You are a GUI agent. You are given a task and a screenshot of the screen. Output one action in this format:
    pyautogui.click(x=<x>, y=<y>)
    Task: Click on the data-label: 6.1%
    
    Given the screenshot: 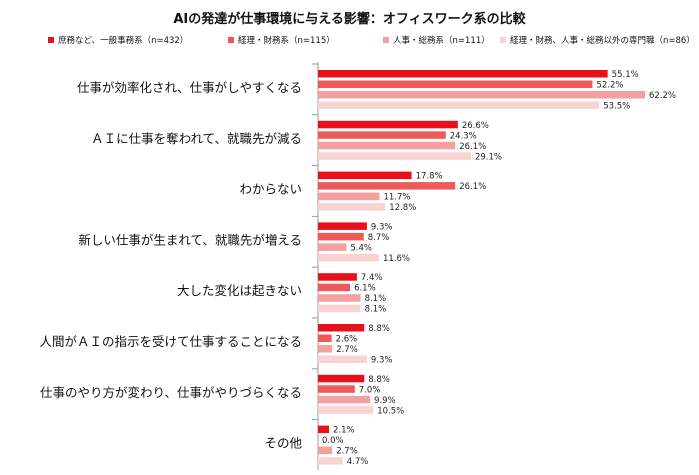 What is the action you would take?
    pyautogui.click(x=365, y=289)
    